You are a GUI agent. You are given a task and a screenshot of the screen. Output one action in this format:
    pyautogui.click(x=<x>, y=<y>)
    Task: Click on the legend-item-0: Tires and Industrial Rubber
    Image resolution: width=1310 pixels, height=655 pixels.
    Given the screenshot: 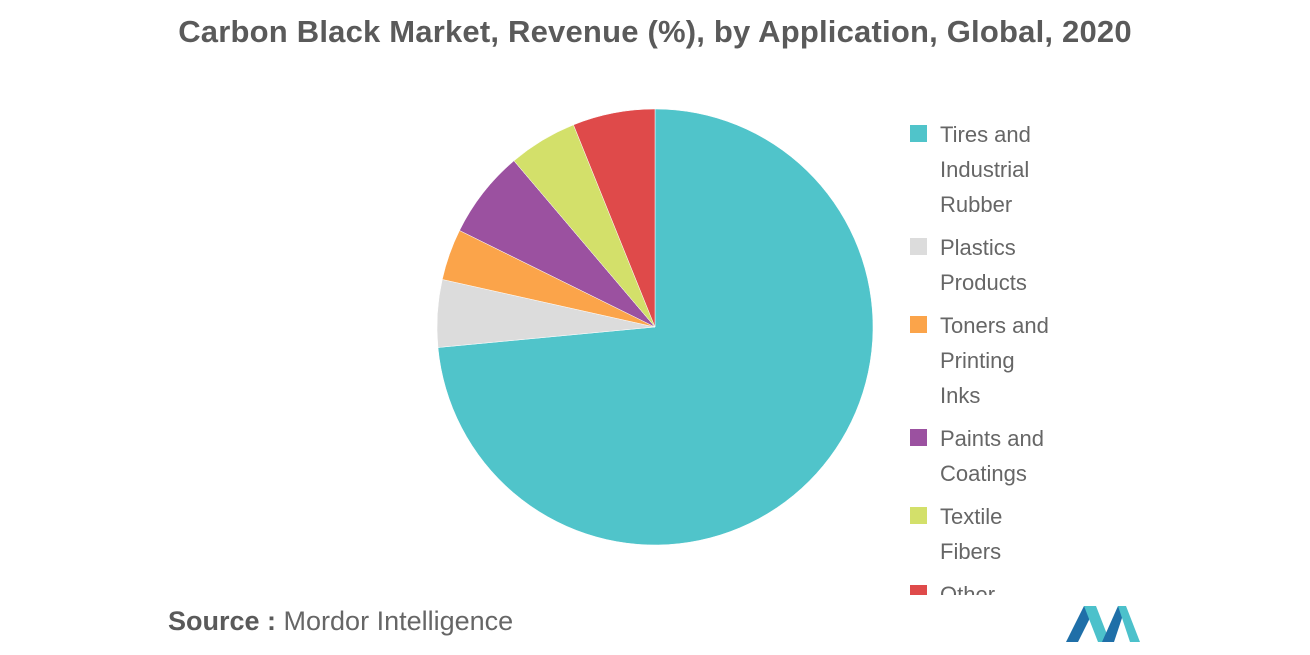 What is the action you would take?
    pyautogui.click(x=995, y=169)
    